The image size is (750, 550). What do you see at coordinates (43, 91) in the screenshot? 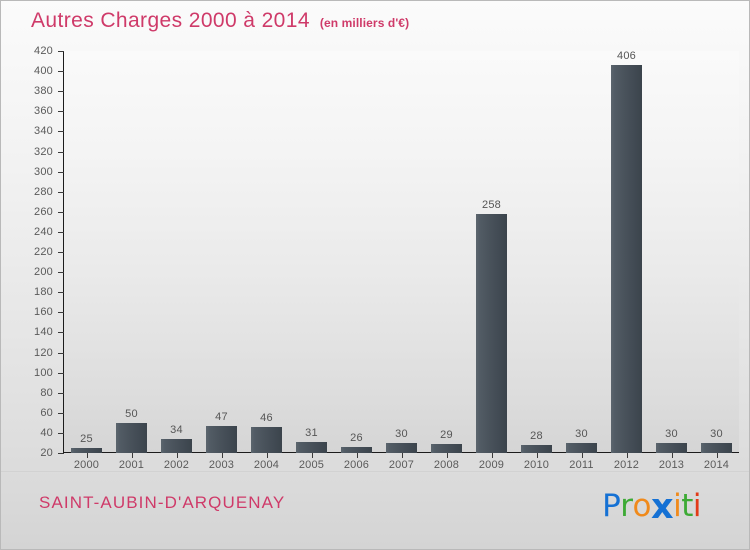
I see `y-tick-label: 380` at bounding box center [43, 91].